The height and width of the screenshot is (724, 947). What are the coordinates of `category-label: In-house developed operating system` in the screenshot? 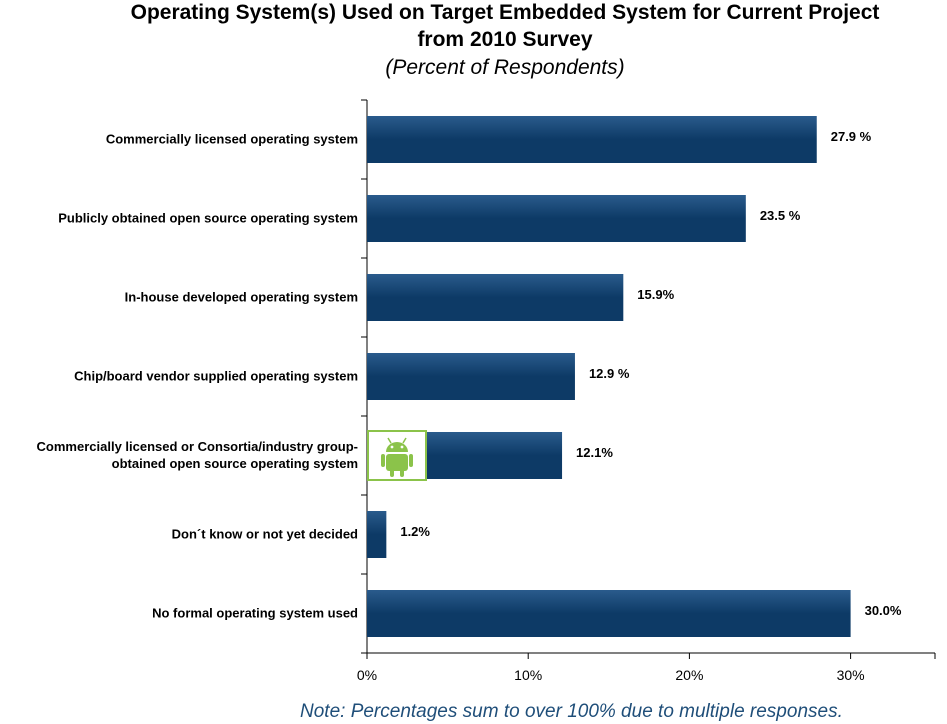 It's located at (241, 297).